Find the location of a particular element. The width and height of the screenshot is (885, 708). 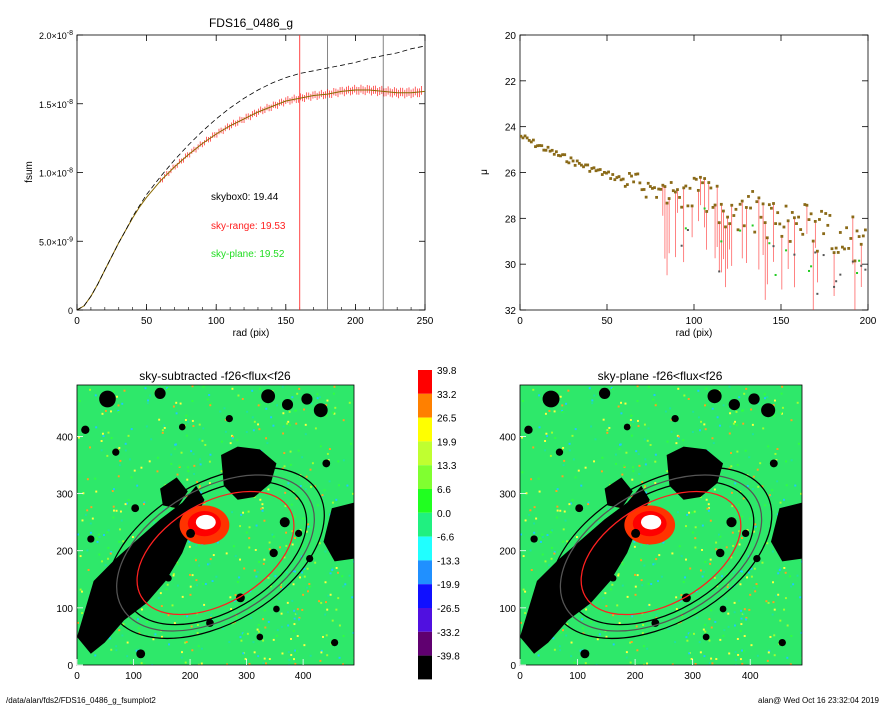

annotation-skybox0: skybox0: 19.44 is located at coordinates (245, 197).